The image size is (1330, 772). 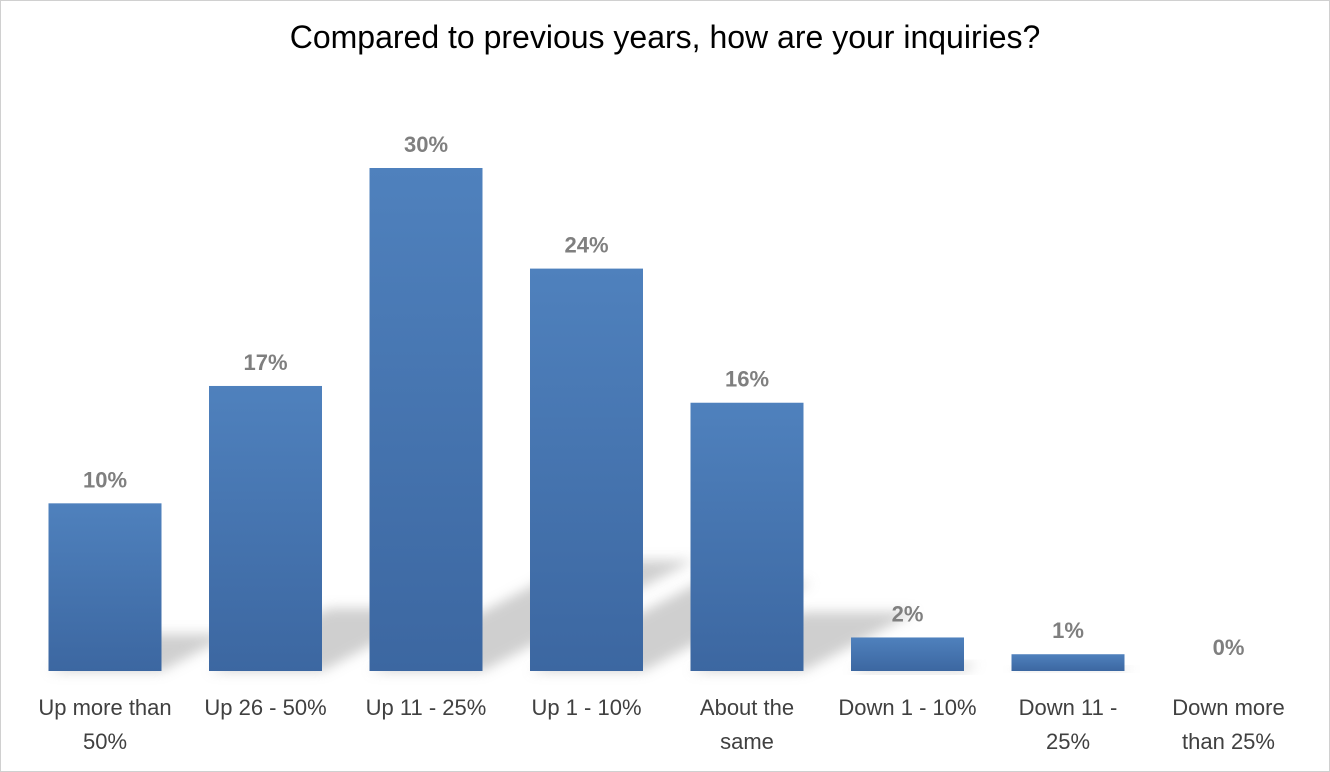 I want to click on category-label-line: About the, so click(x=747, y=707).